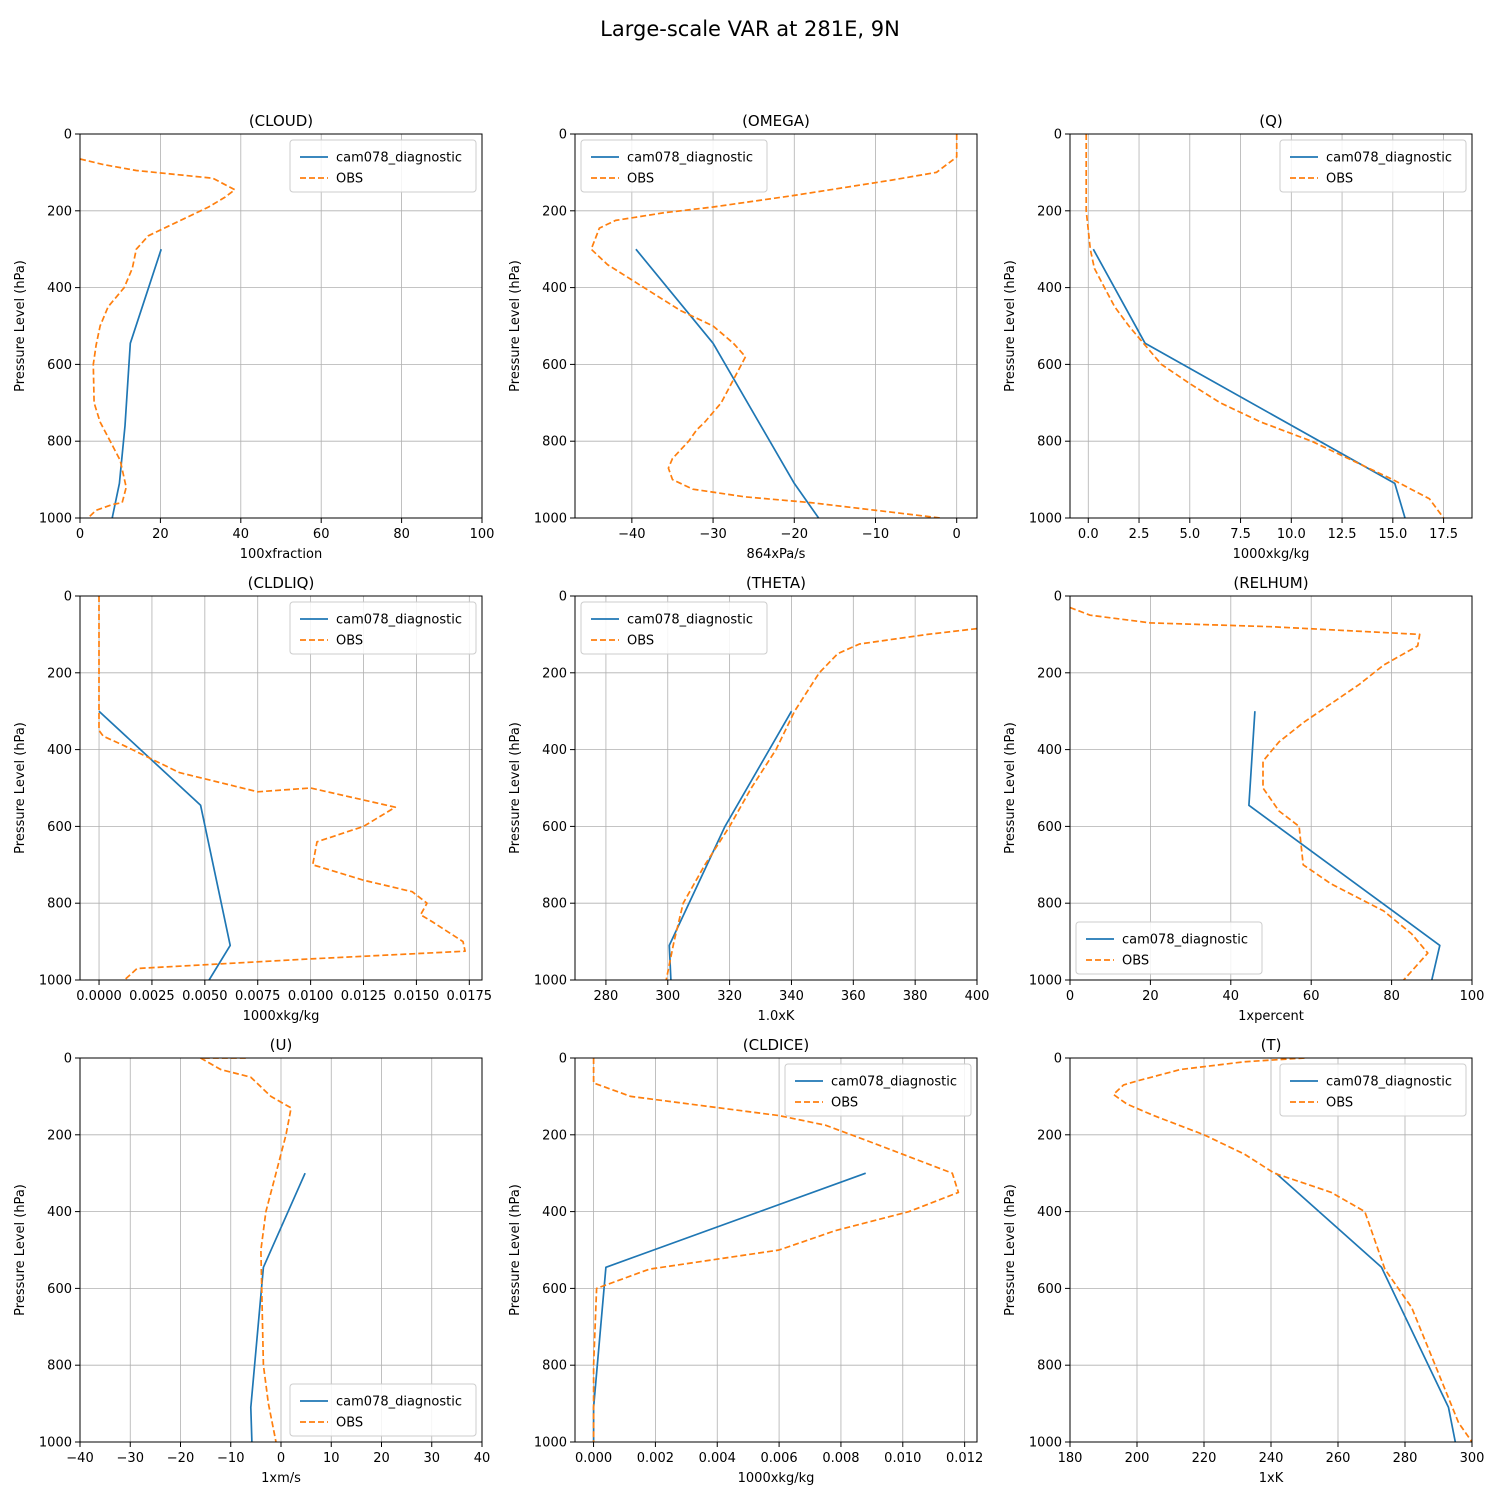  Describe the element at coordinates (655, 1458) in the screenshot. I see `x-tick-label: 0.002` at that location.